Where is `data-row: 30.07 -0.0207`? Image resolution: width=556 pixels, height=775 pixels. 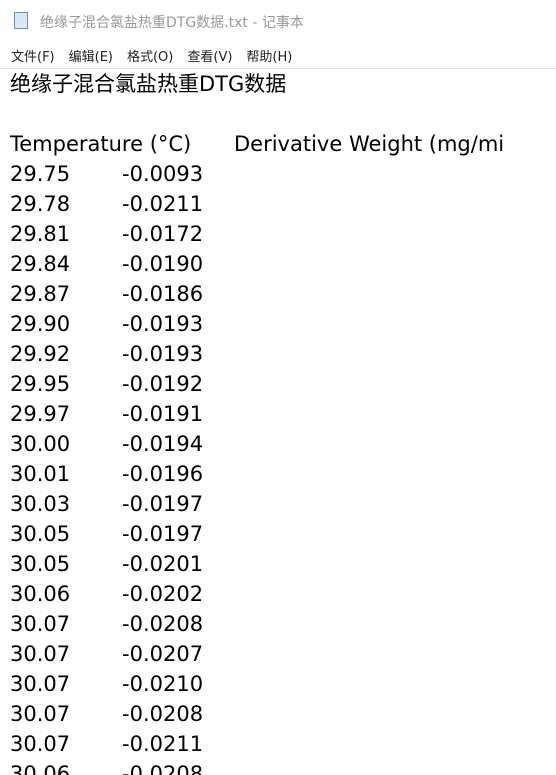
data-row: 30.07 -0.0207 is located at coordinates (160, 654).